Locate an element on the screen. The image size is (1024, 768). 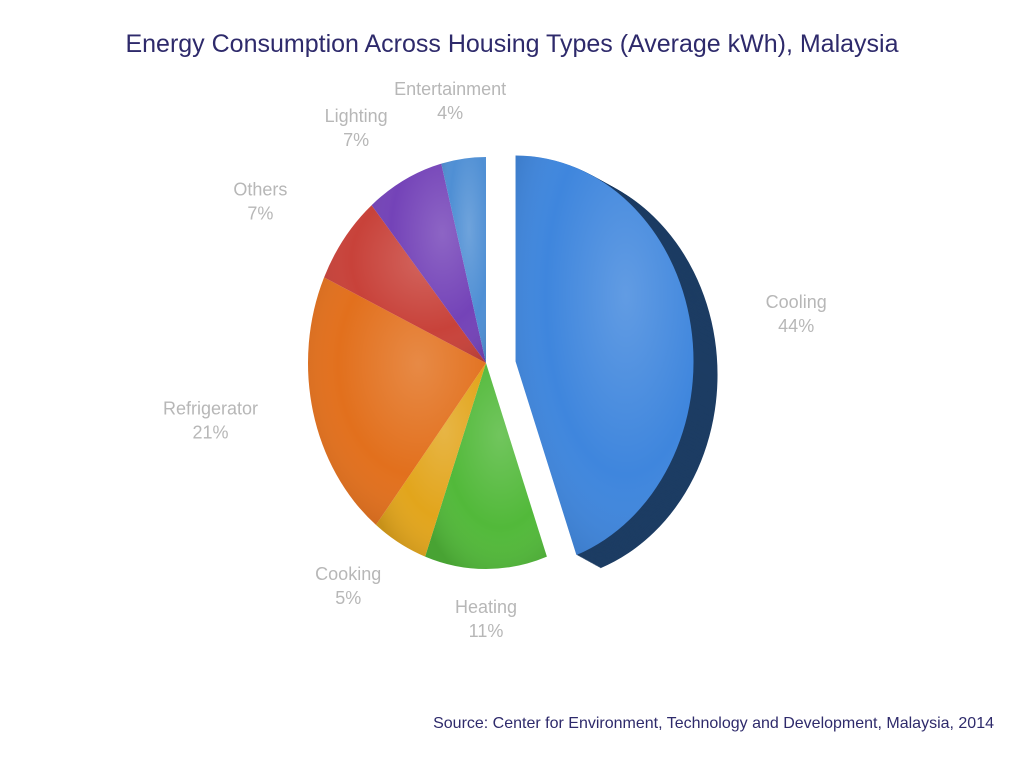
slice-sheen-lighting is located at coordinates (428, 263).